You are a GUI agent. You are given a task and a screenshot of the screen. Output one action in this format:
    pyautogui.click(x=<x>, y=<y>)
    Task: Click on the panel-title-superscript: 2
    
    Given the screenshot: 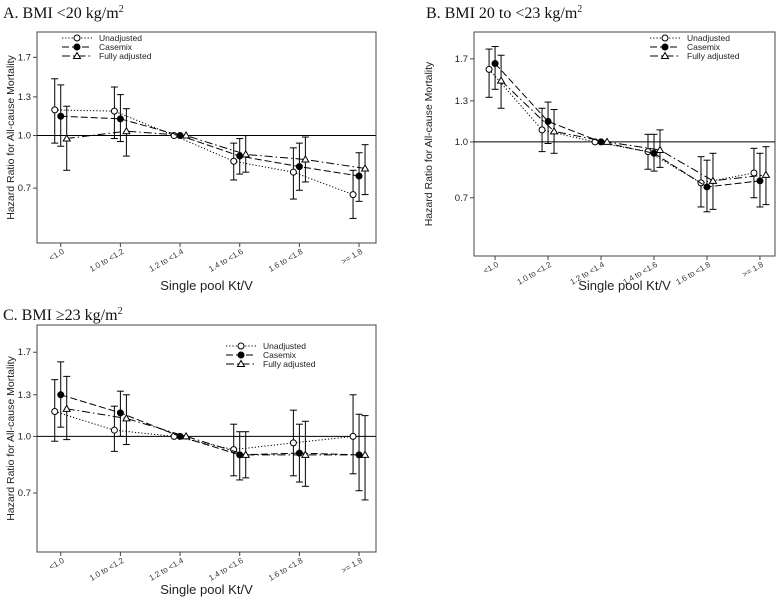 What is the action you would take?
    pyautogui.click(x=120, y=311)
    